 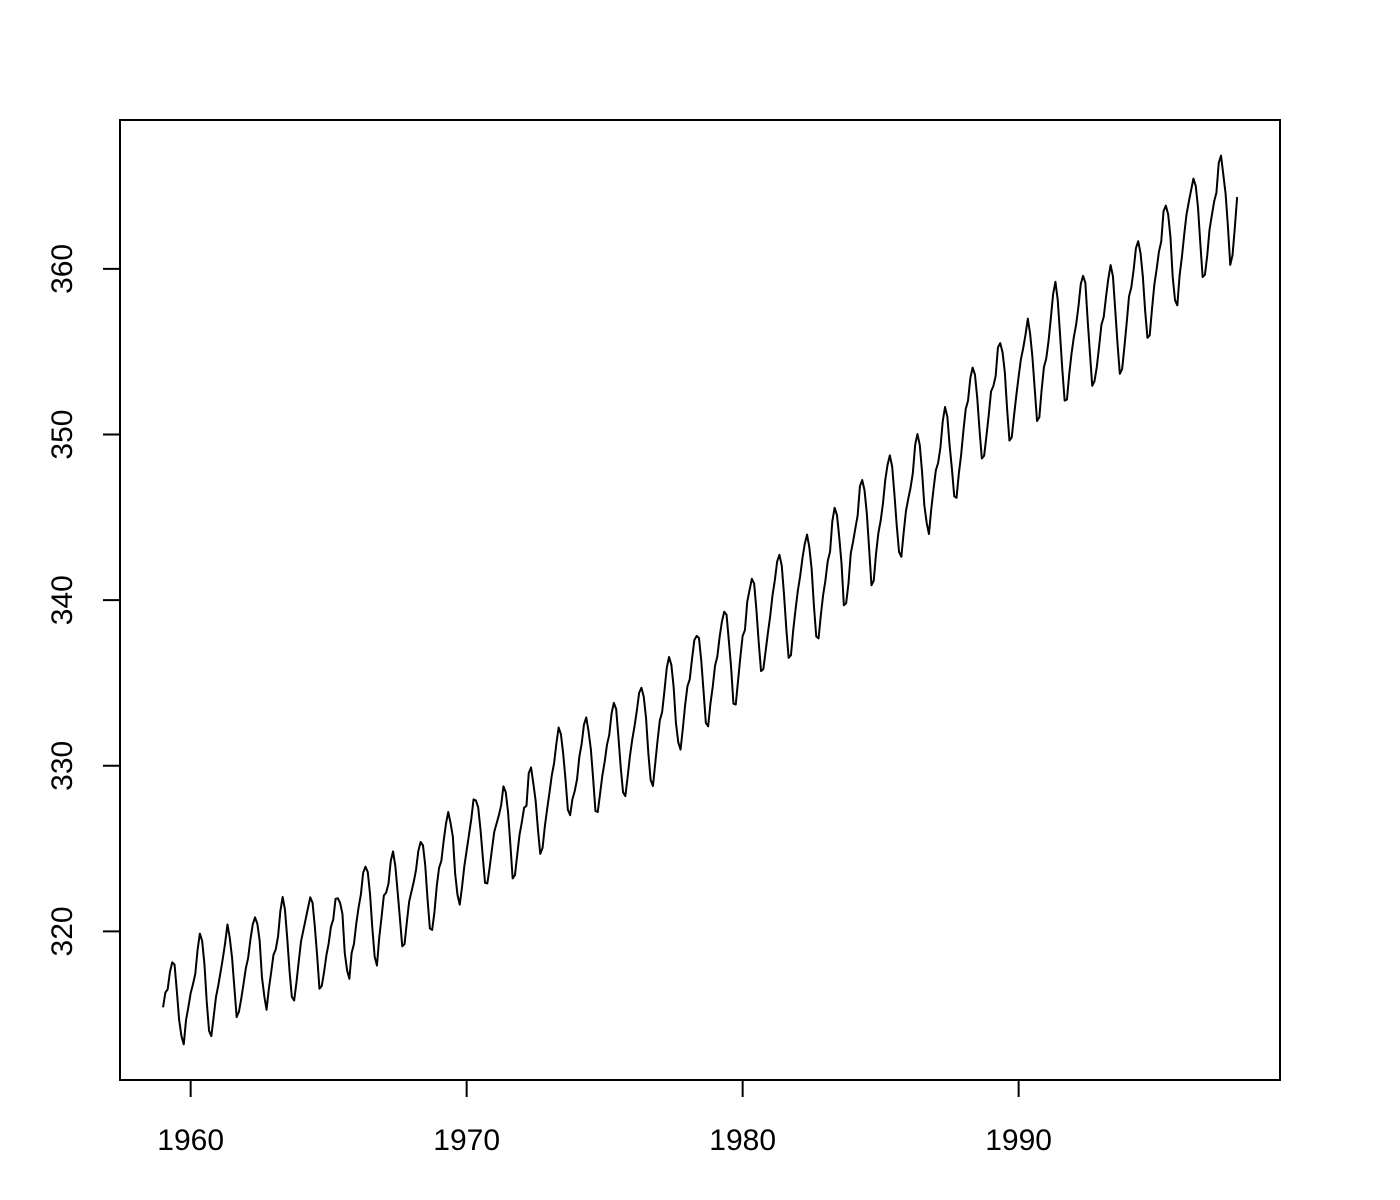 I want to click on x-tick-label: 1990, so click(x=1018, y=1140).